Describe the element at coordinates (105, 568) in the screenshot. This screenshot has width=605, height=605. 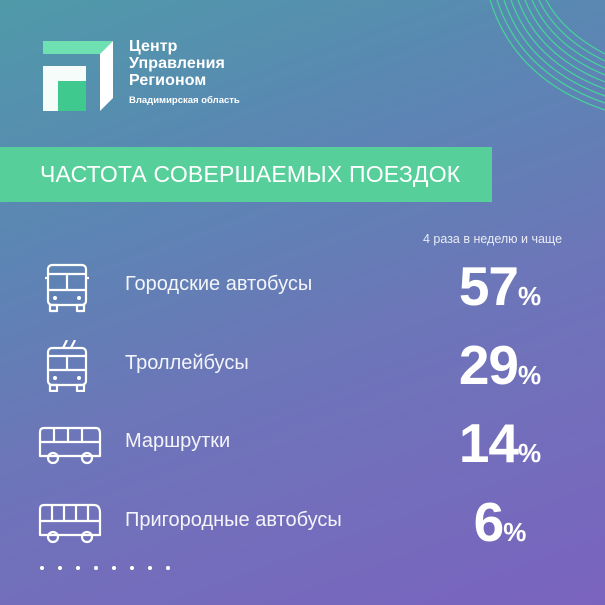
I see `decorative-dots` at that location.